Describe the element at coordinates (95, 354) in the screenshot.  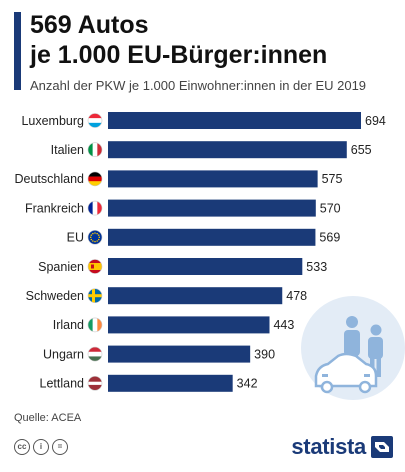
I see `flag-hungary-icon` at that location.